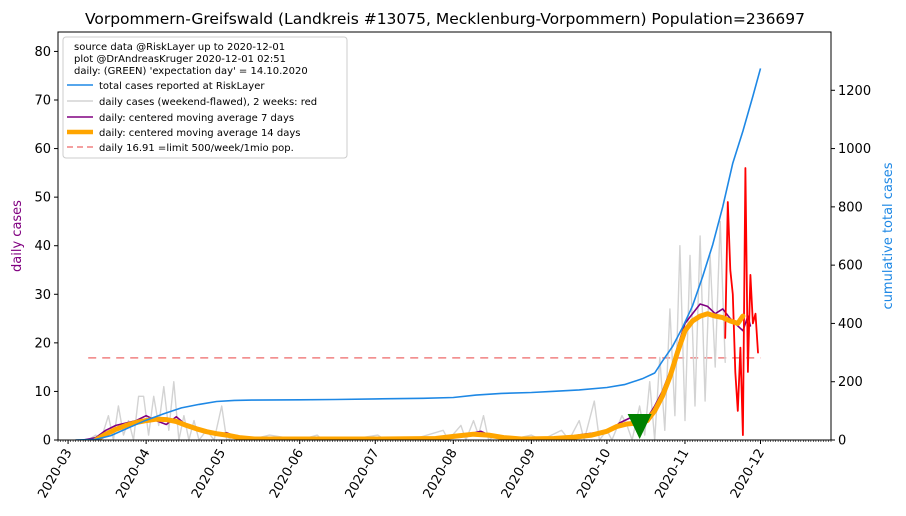 Image resolution: width=906 pixels, height=516 pixels. What do you see at coordinates (42, 295) in the screenshot?
I see `y-left-tick-label: 30` at bounding box center [42, 295].